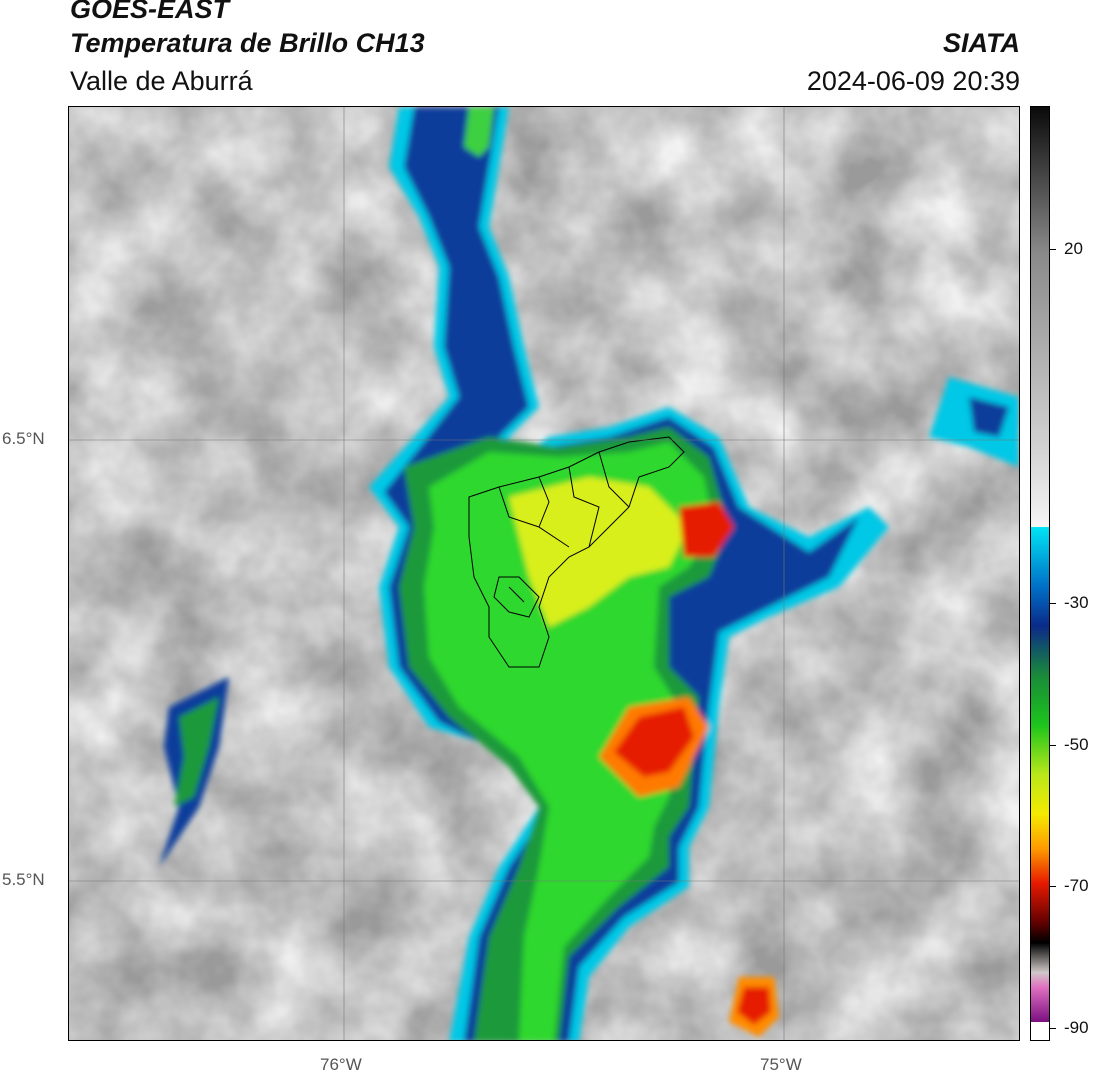 Image resolution: width=1094 pixels, height=1078 pixels. What do you see at coordinates (1053, 886) in the screenshot?
I see `colorbar-tick--70` at bounding box center [1053, 886].